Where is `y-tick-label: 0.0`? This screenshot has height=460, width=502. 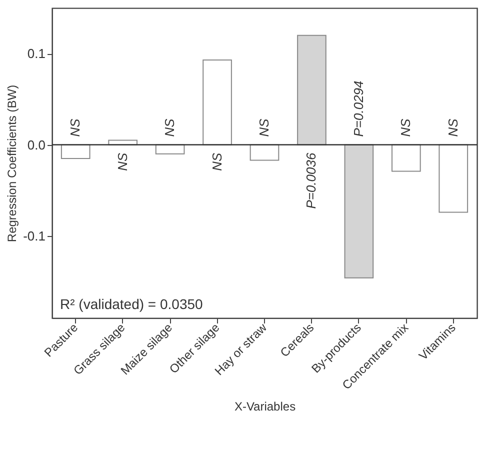
y-tick-label: 0.0 is located at coordinates (36, 144).